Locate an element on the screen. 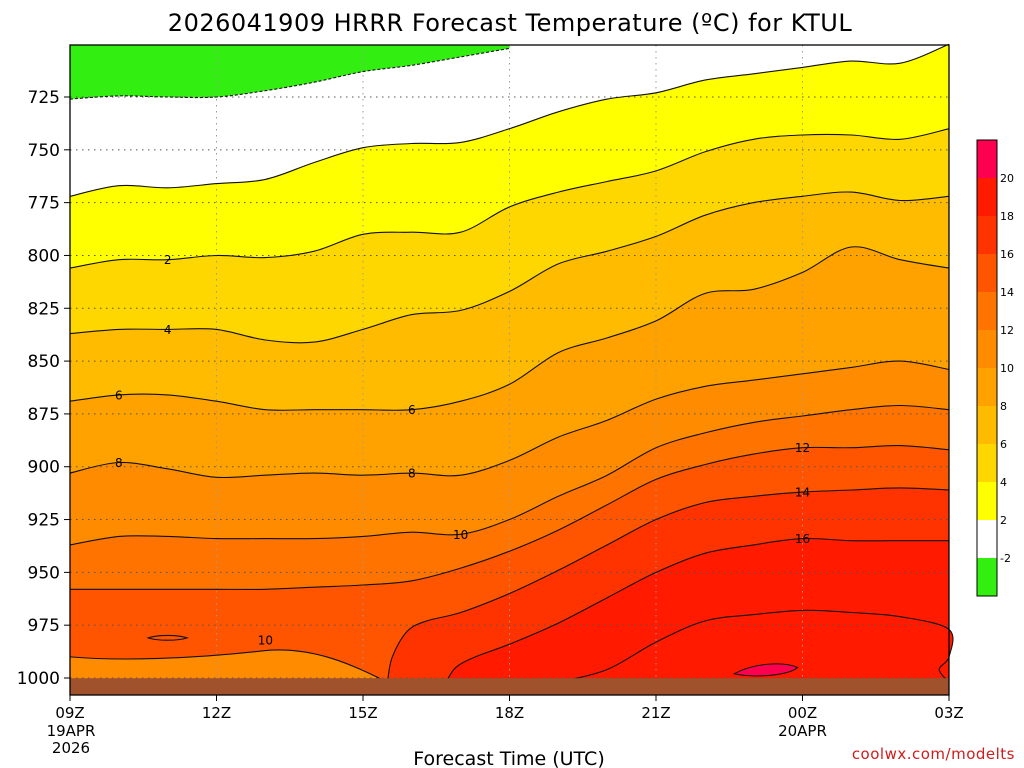 The image size is (1024, 768). x-tick-year-09Z: 2026 is located at coordinates (71, 748).